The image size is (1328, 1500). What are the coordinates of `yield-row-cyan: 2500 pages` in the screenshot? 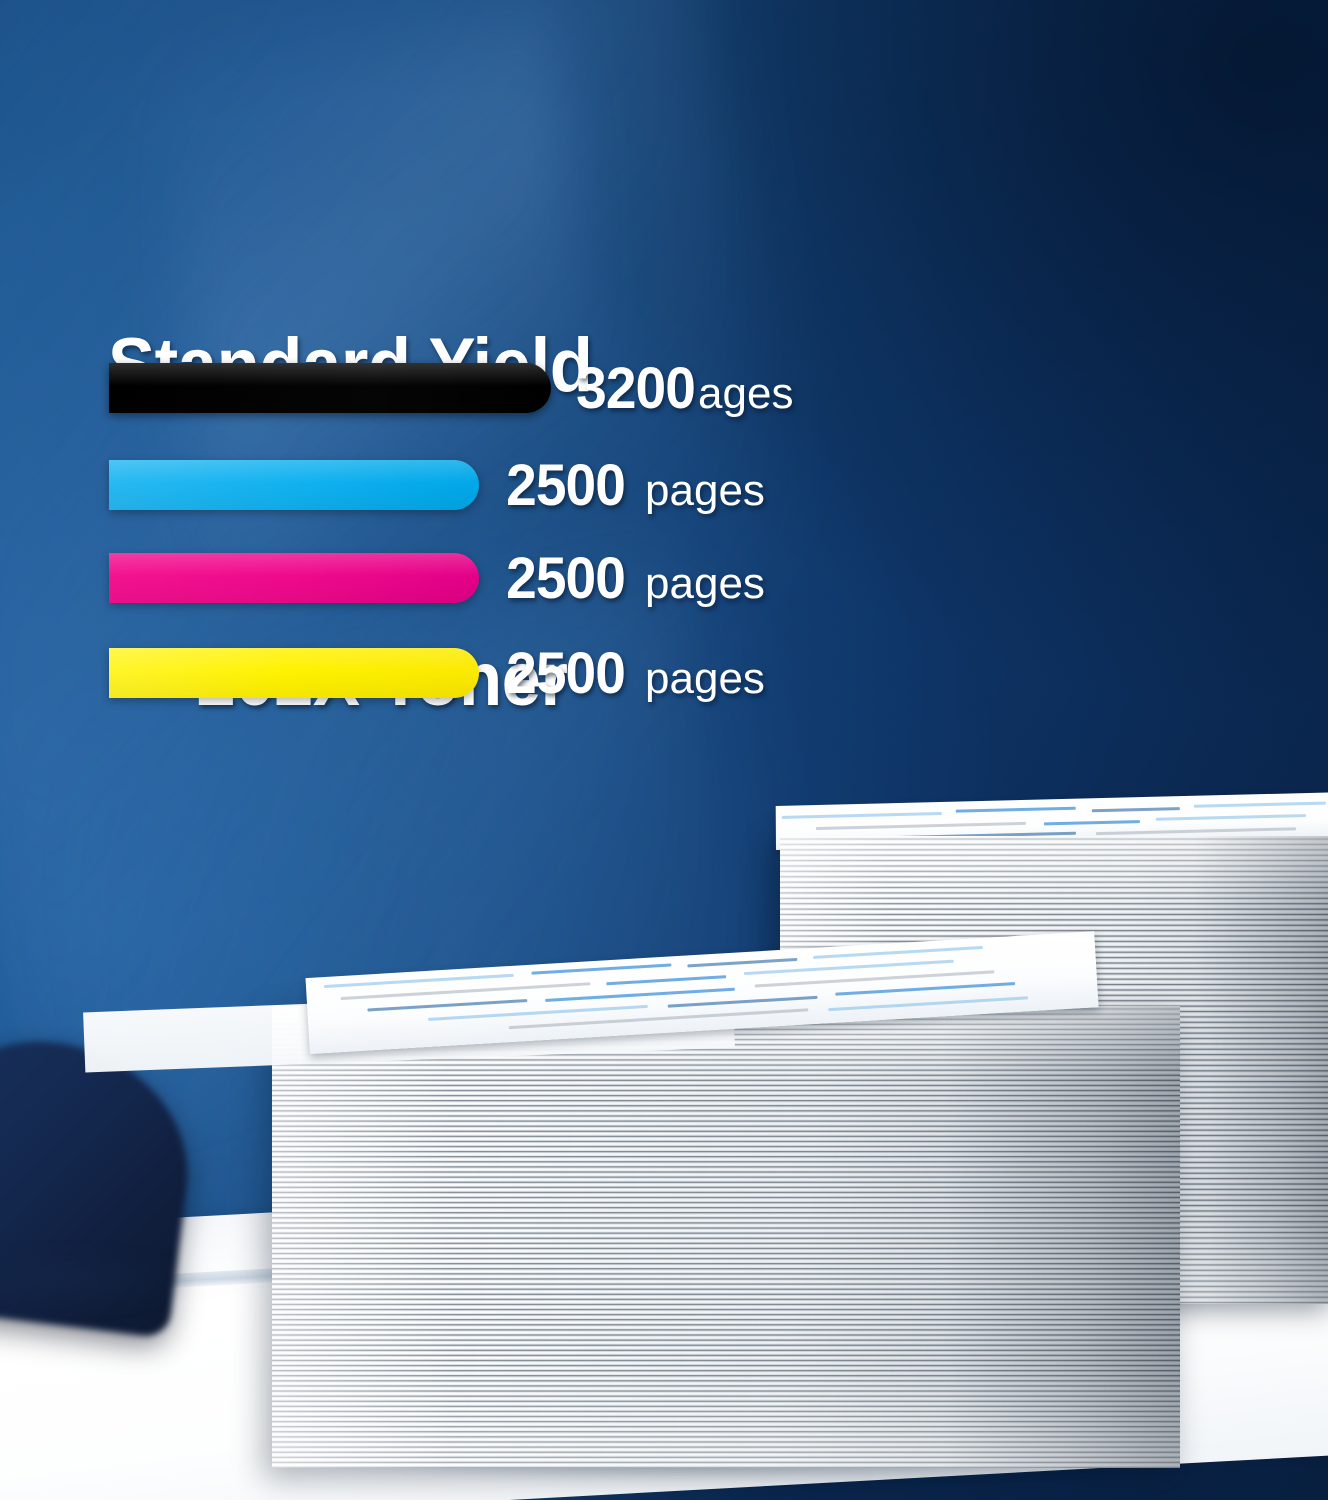 It's located at (437, 485).